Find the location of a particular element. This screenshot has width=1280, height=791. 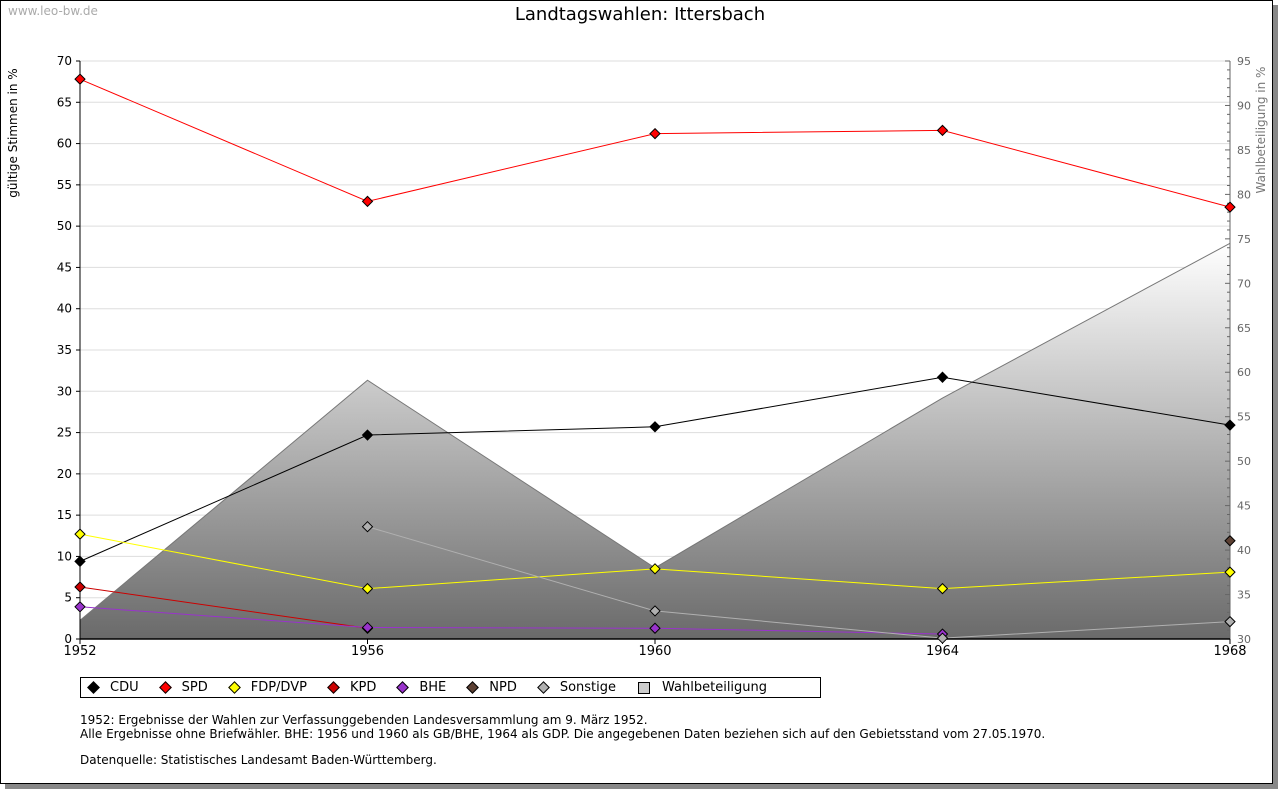

legend-item: NPD is located at coordinates (491, 687).